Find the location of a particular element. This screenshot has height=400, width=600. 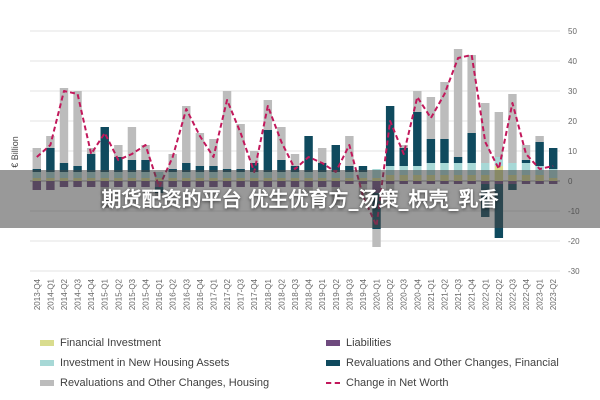

x-tick-label: 2018-Q4 is located at coordinates (309, 294).